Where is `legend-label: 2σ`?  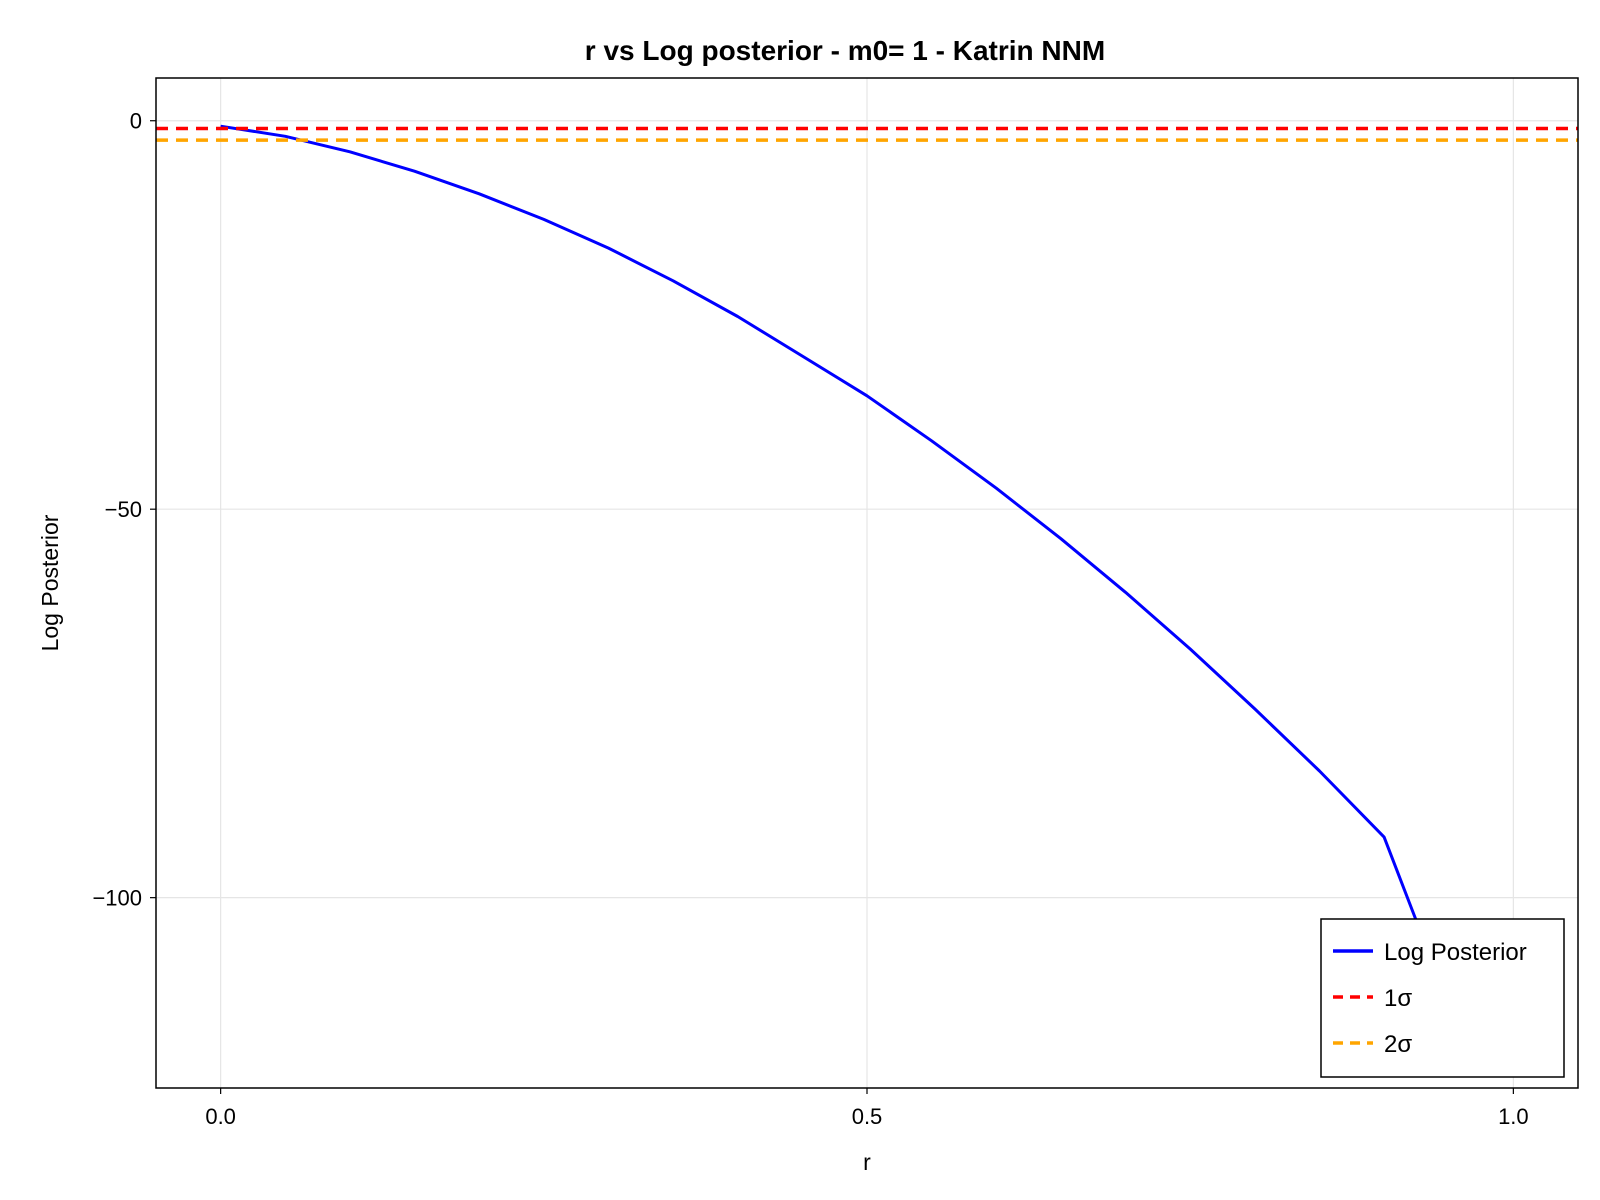
legend-label: 2σ is located at coordinates (1398, 1044).